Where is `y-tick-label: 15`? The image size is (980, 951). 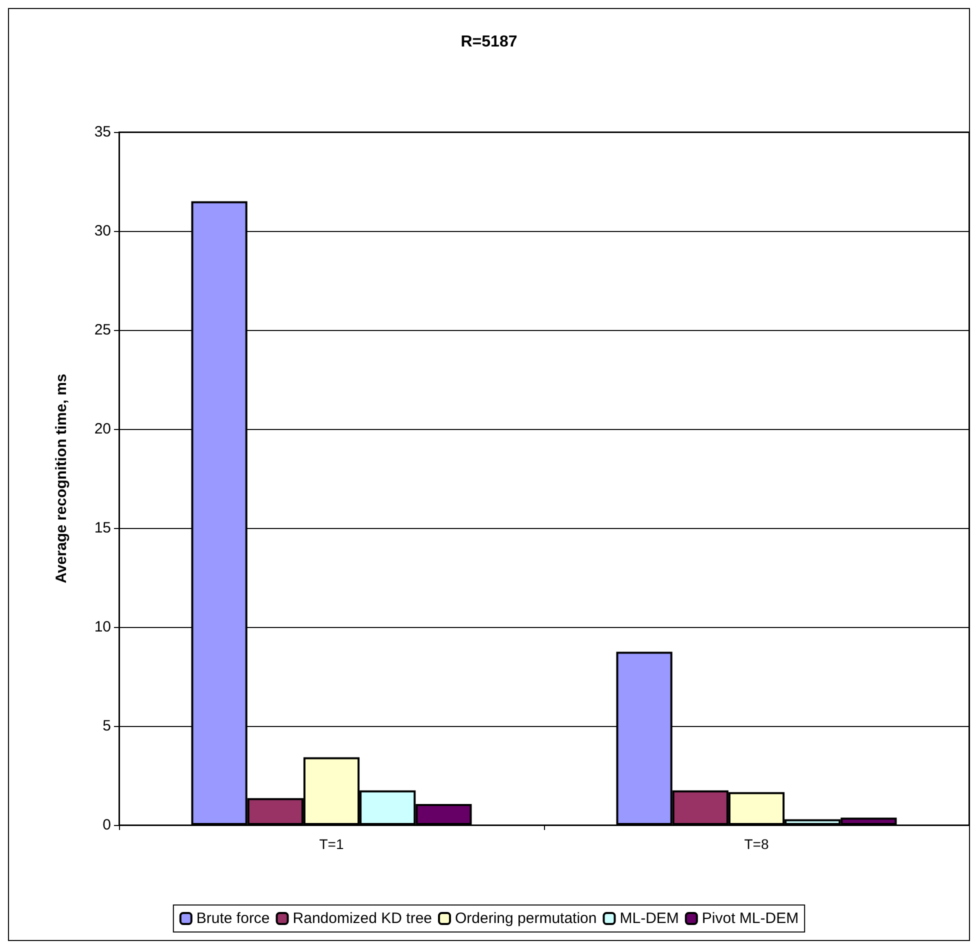
y-tick-label: 15 is located at coordinates (102, 528).